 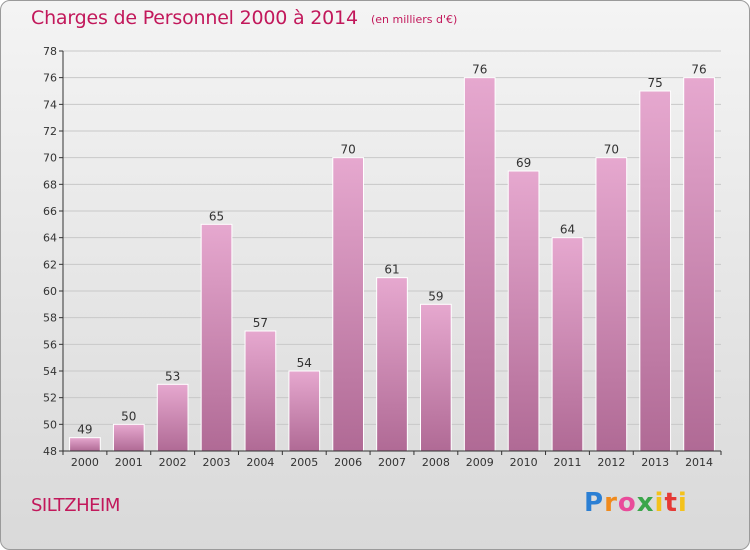 What do you see at coordinates (216, 337) in the screenshot?
I see `bar-2003` at bounding box center [216, 337].